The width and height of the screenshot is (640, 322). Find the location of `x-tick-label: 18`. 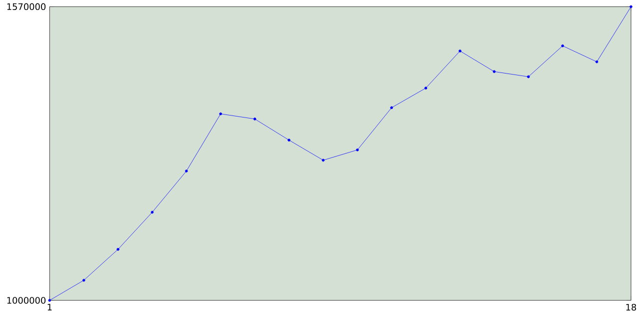

x-tick-label: 18 is located at coordinates (631, 307).